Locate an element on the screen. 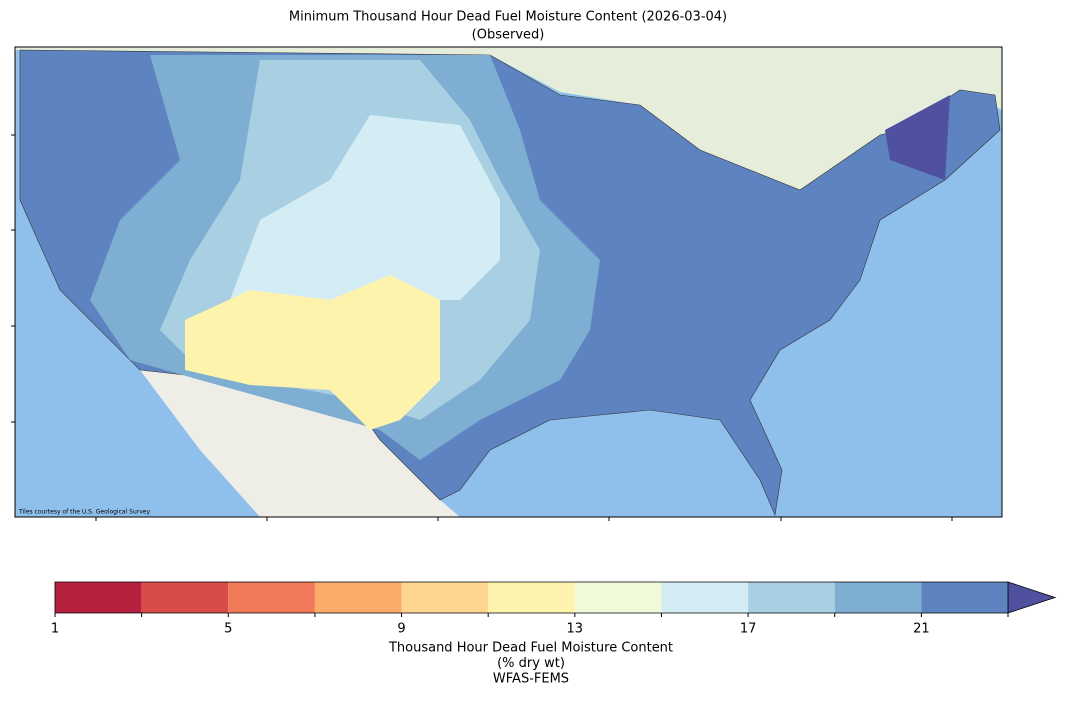 Image resolution: width=1065 pixels, height=702 pixels. colorbar-tick-label: 9 is located at coordinates (401, 629).